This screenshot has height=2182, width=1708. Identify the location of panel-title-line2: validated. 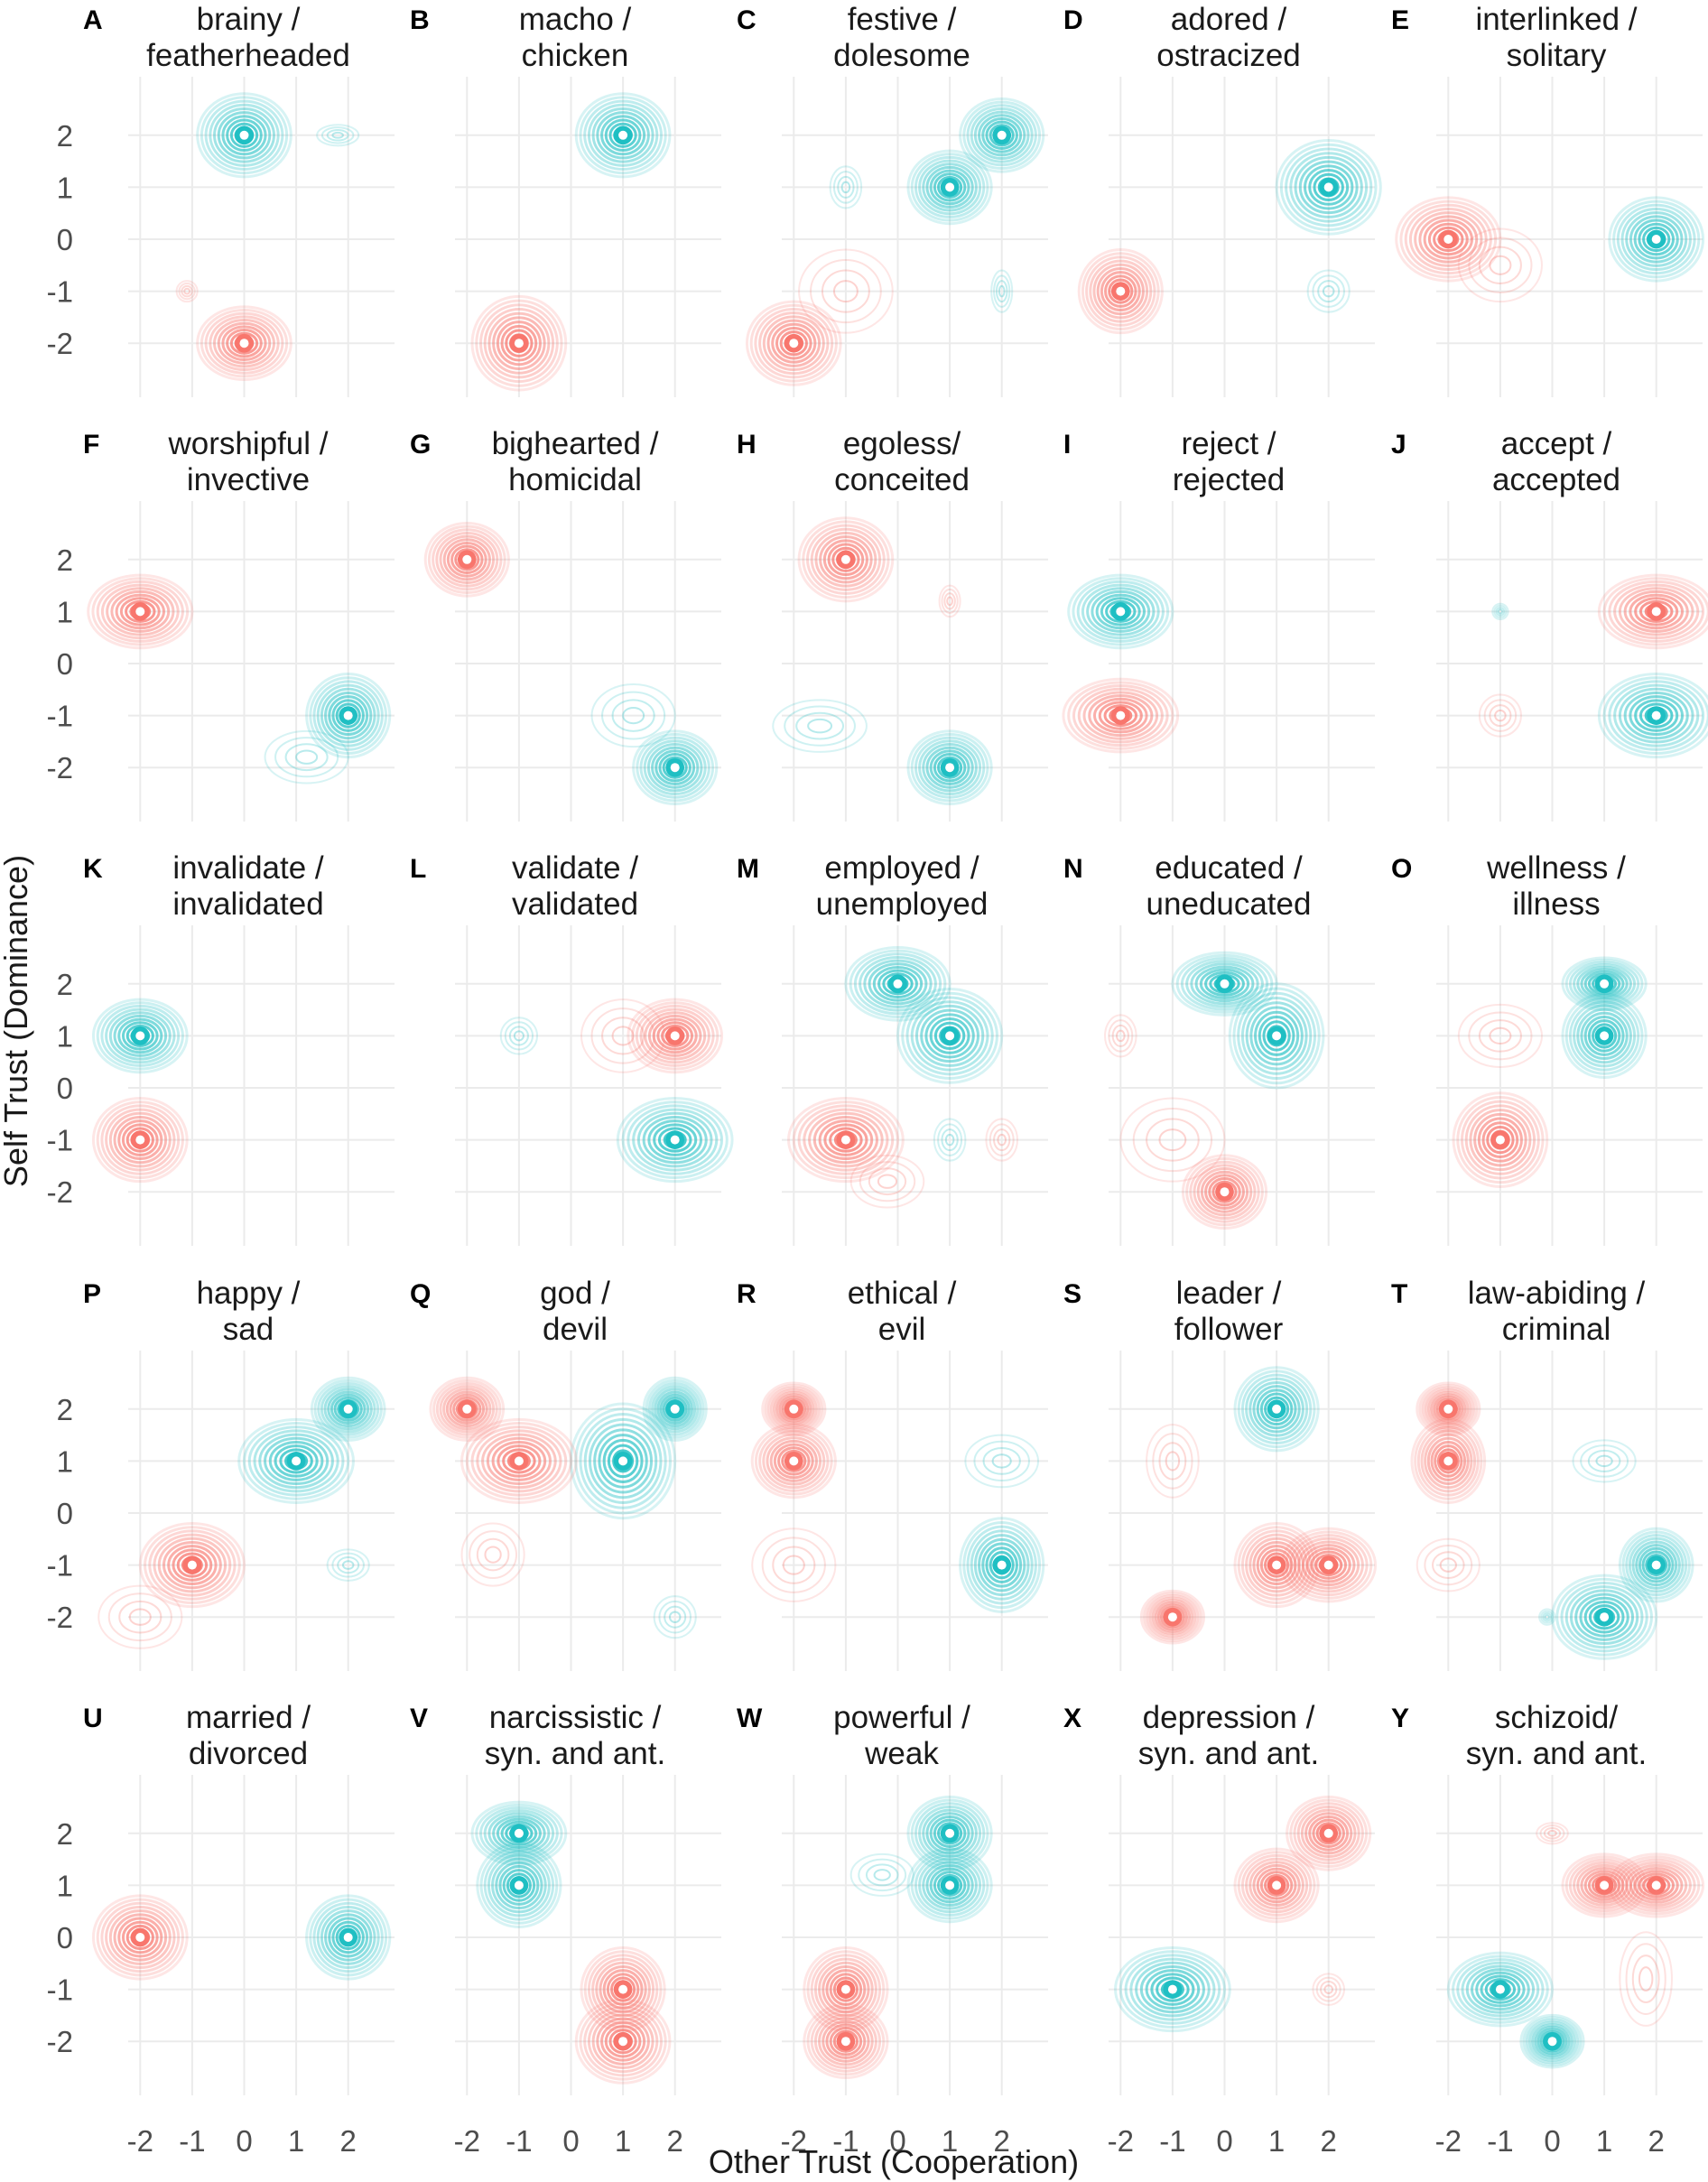
(575, 905).